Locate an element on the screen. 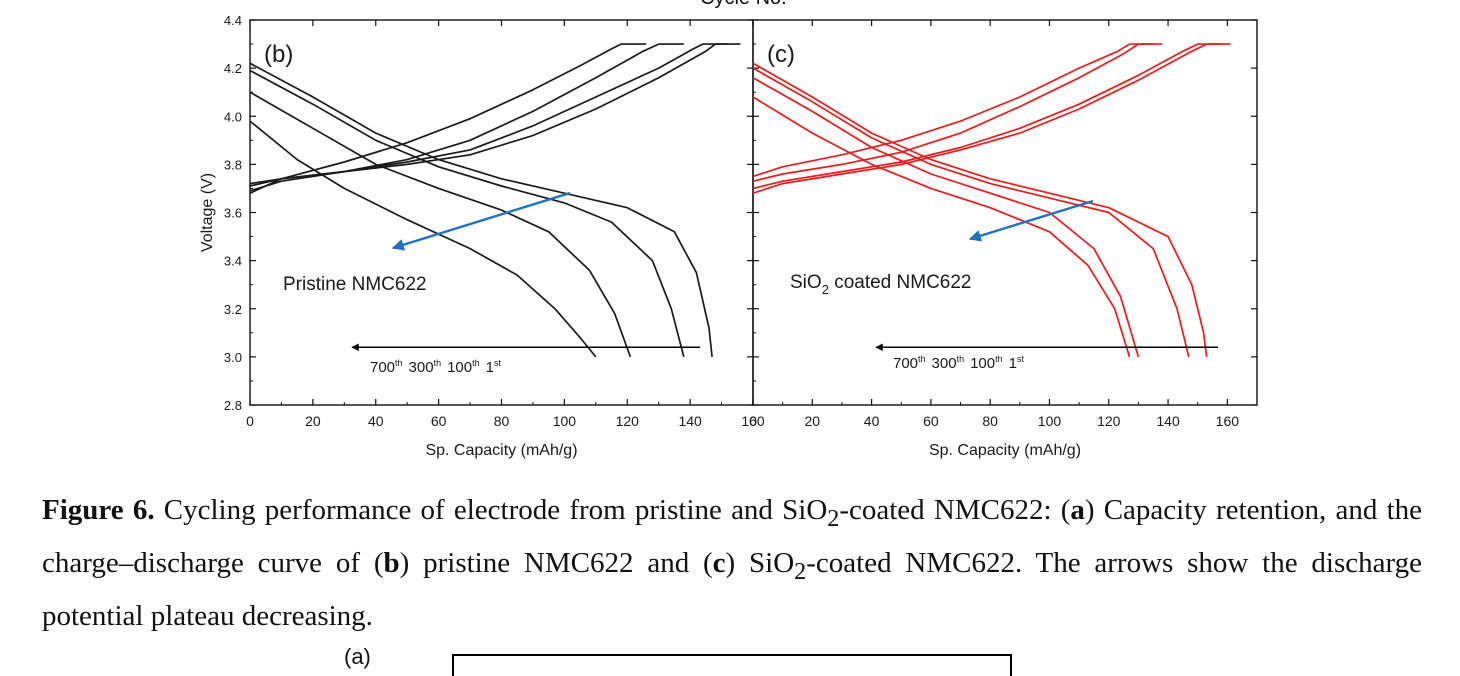 This screenshot has width=1460, height=676. y-tick-label: 3.8 is located at coordinates (233, 164).